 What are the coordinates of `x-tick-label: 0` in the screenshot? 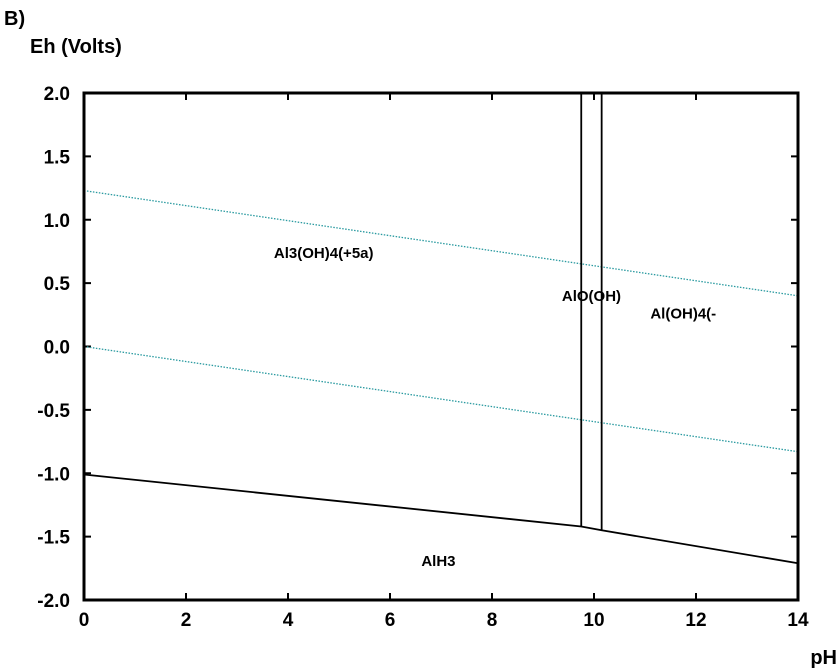 It's located at (84, 620).